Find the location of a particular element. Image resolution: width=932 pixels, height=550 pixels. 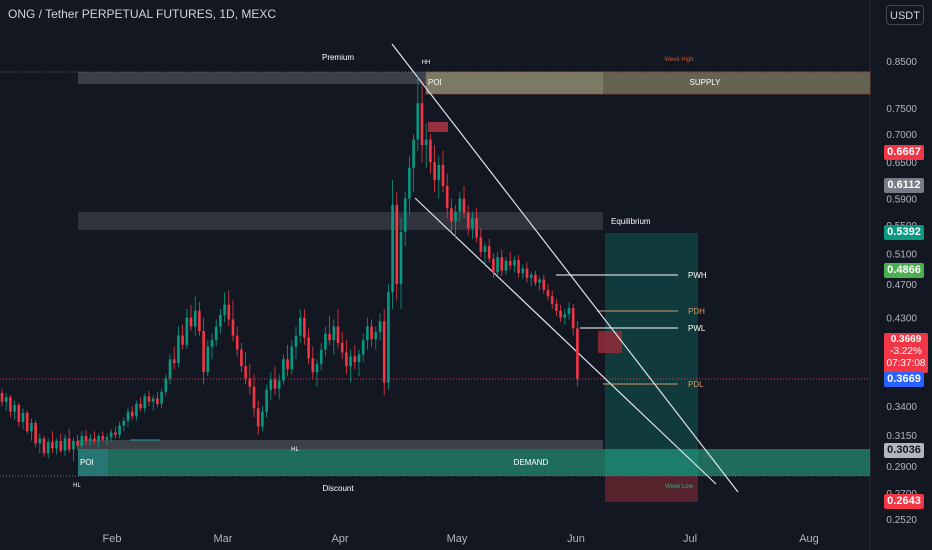

order-block-current is located at coordinates (610, 342).